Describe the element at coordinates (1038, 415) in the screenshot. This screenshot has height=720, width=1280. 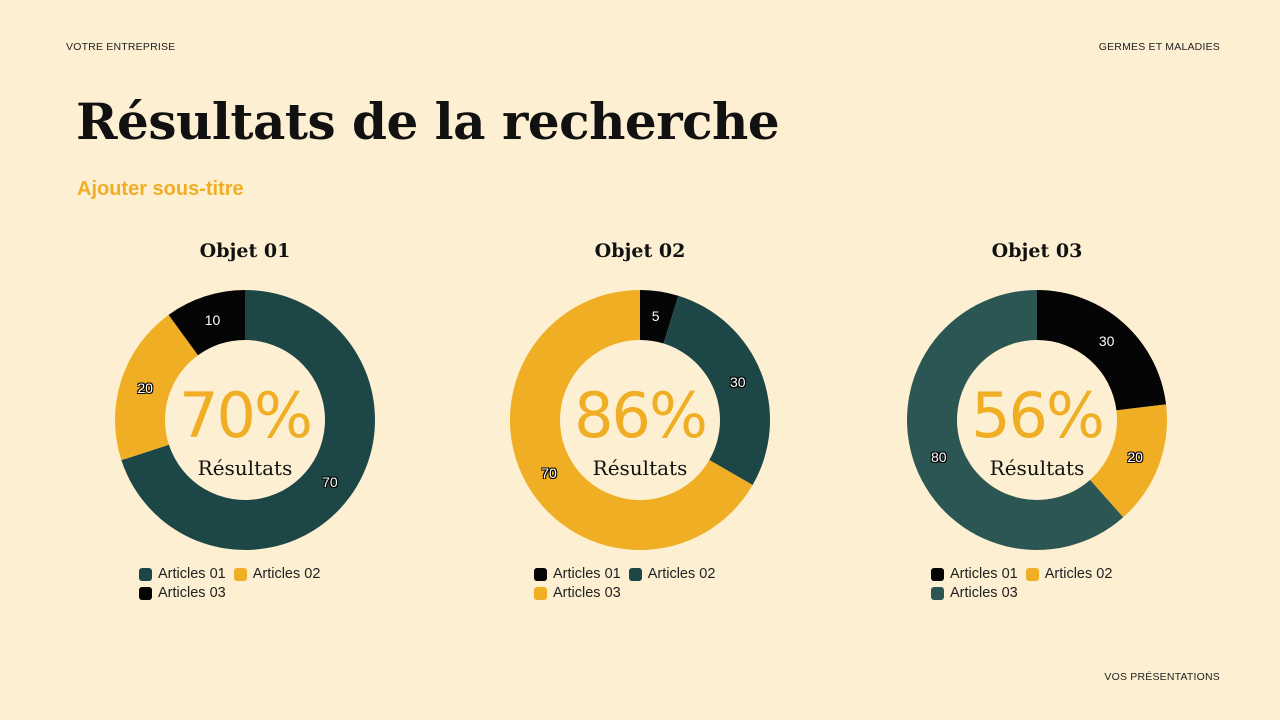
I see `center-value: 56%` at that location.